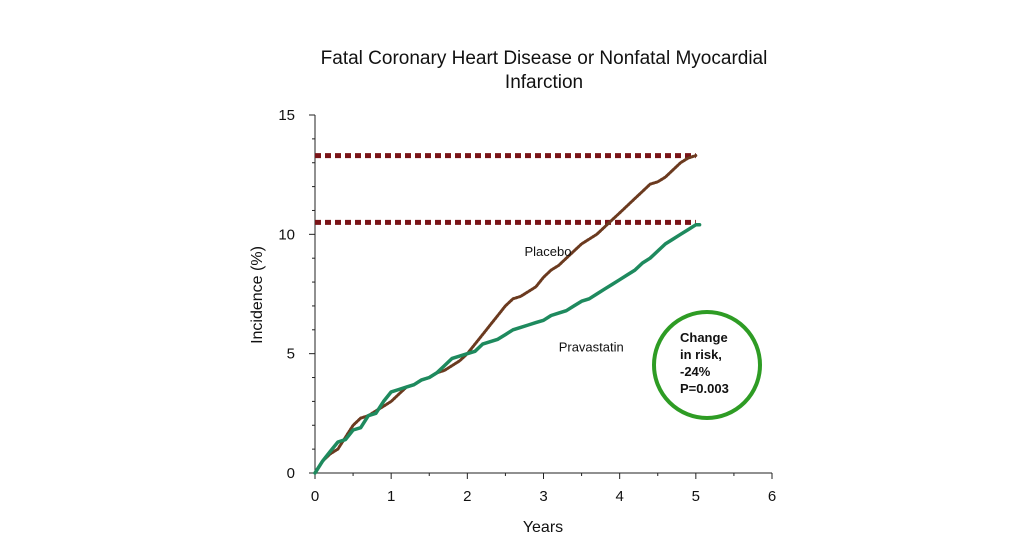 Image resolution: width=1024 pixels, height=555 pixels. I want to click on y-tick-label-0: 0, so click(291, 473).